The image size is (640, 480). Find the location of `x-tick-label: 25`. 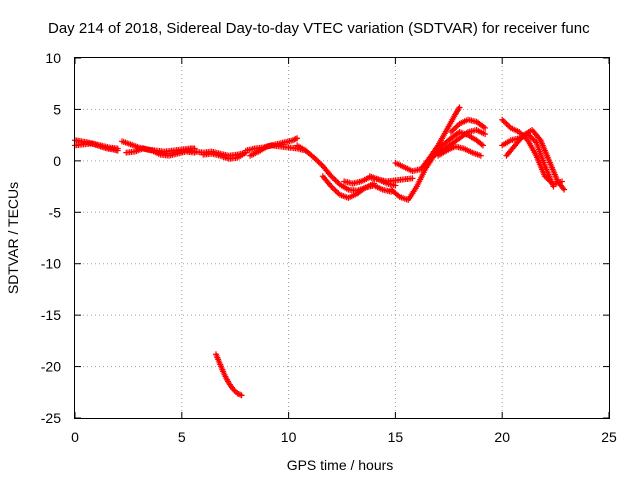

x-tick-label: 25 is located at coordinates (609, 437).